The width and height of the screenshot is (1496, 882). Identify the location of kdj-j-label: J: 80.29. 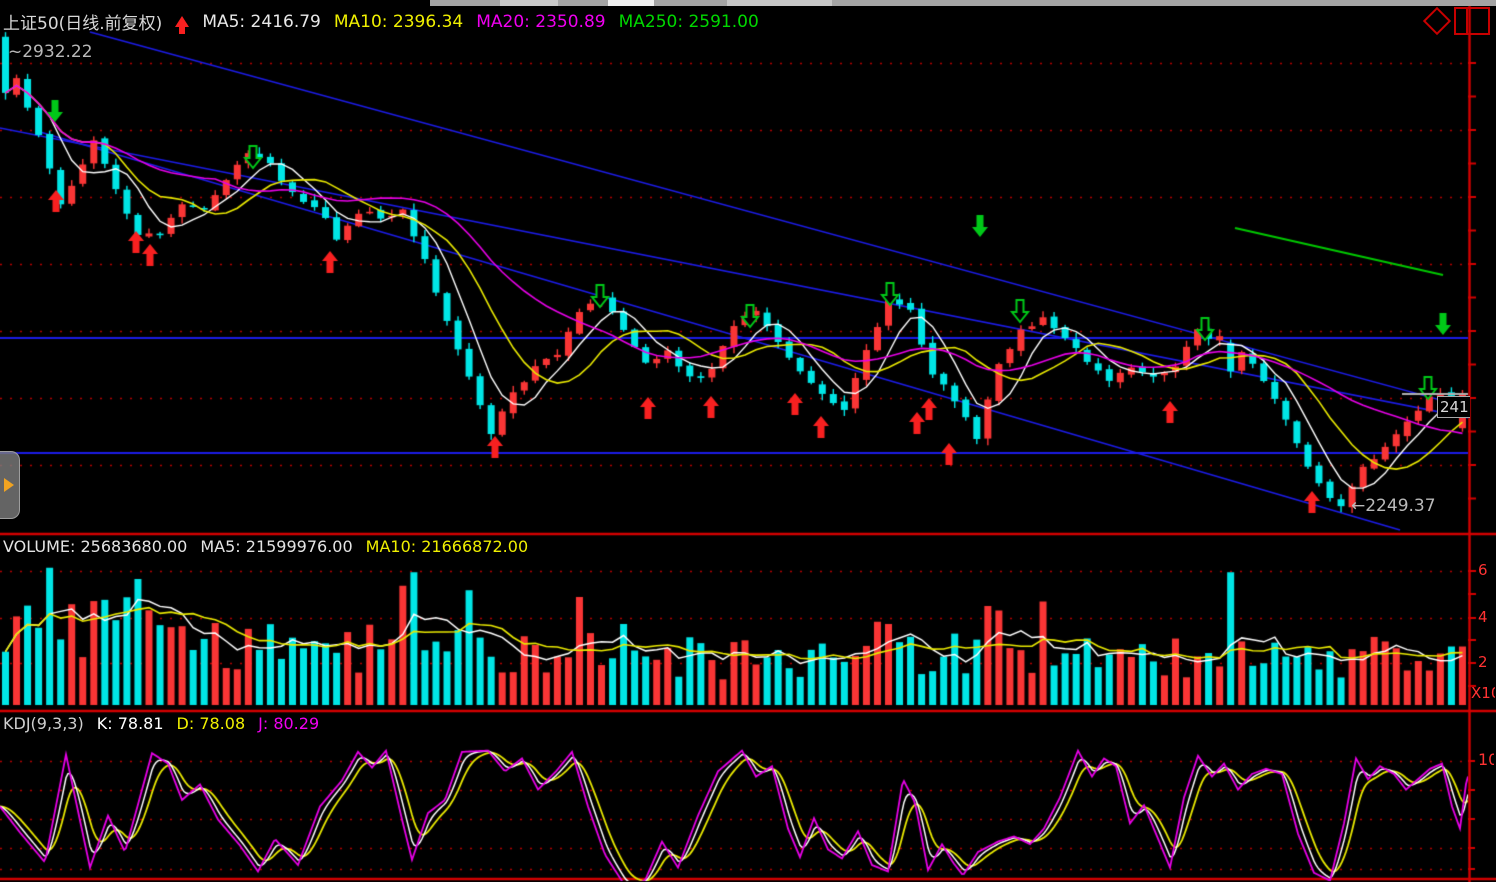
(289, 723).